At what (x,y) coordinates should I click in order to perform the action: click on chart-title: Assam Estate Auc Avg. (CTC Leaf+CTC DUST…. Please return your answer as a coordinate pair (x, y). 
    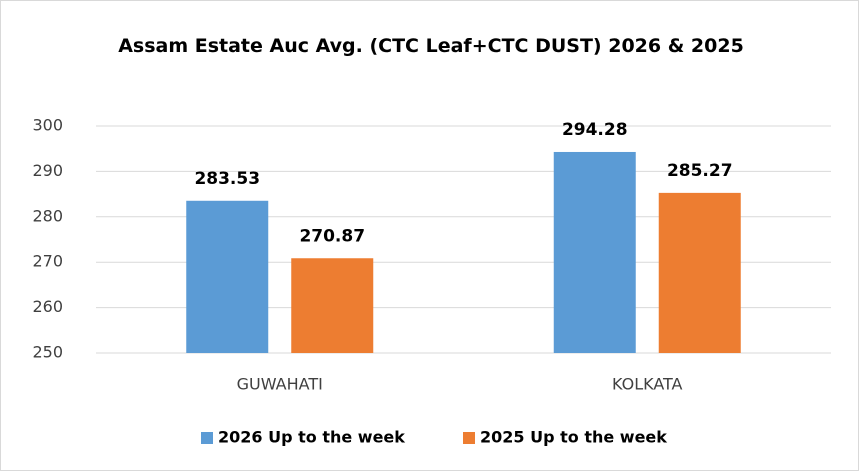
    Looking at the image, I should click on (431, 46).